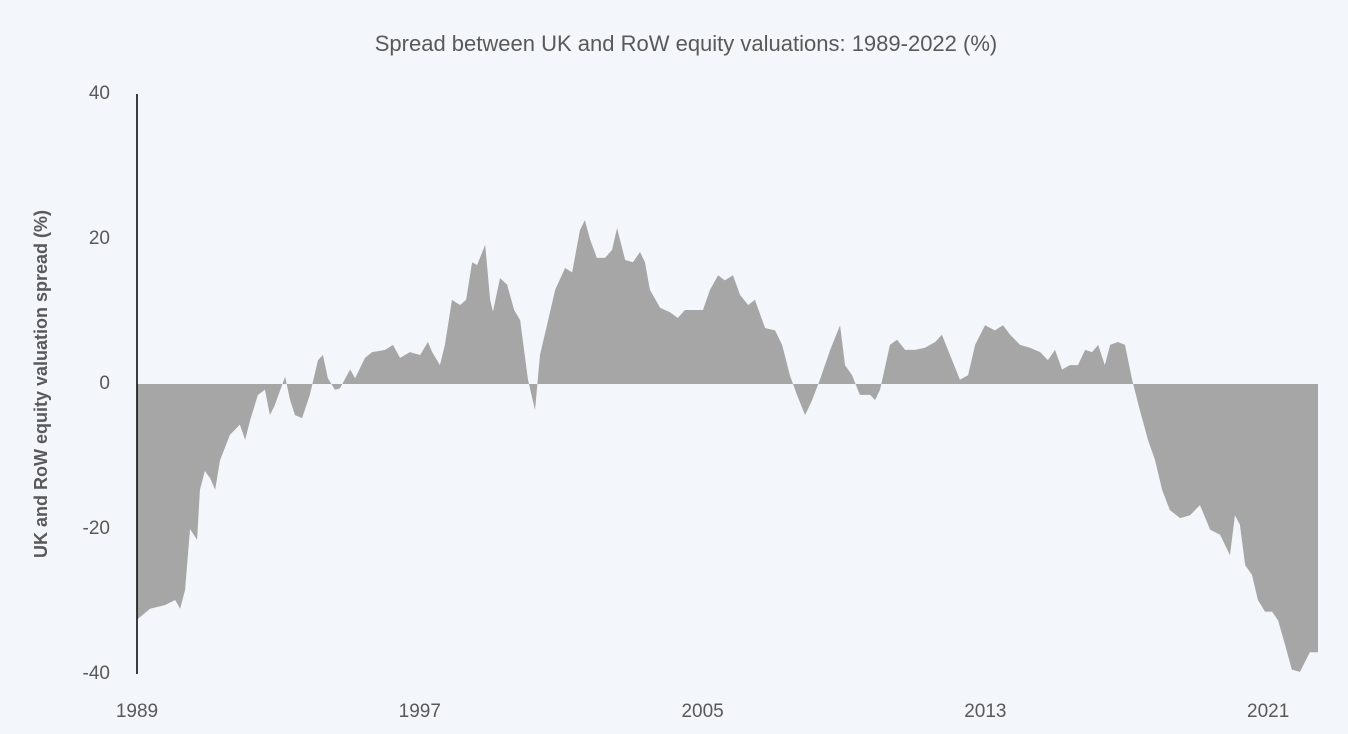 This screenshot has height=734, width=1348. I want to click on y-tick-label: 20, so click(99, 238).